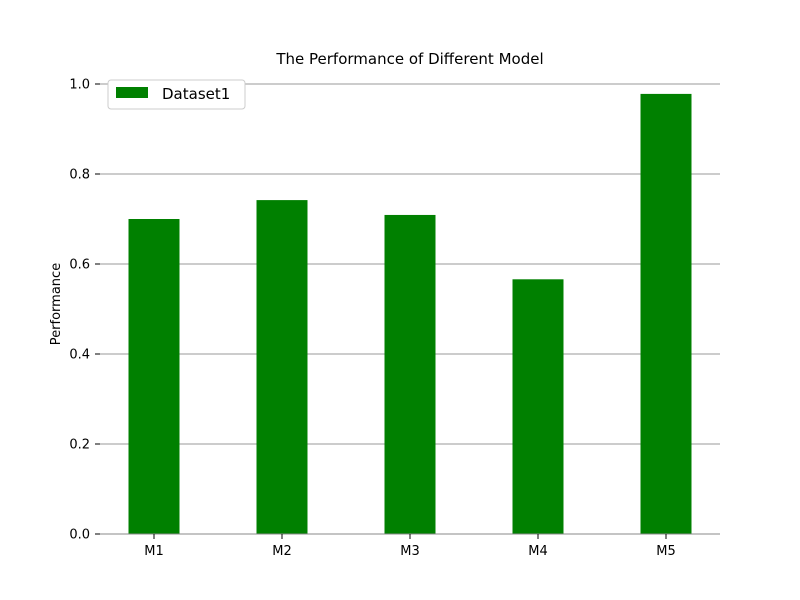  Describe the element at coordinates (538, 551) in the screenshot. I see `x-tick-label: M4` at that location.